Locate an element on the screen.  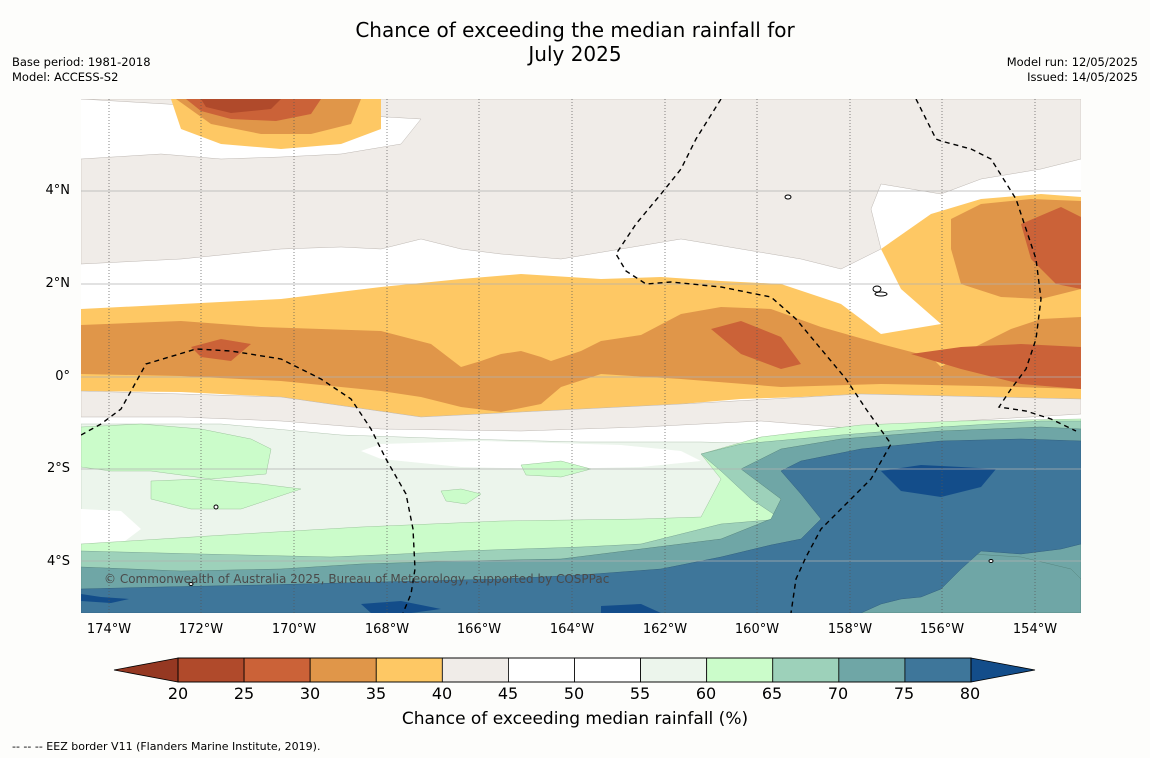
lon-label-174w: 174°W is located at coordinates (109, 629).